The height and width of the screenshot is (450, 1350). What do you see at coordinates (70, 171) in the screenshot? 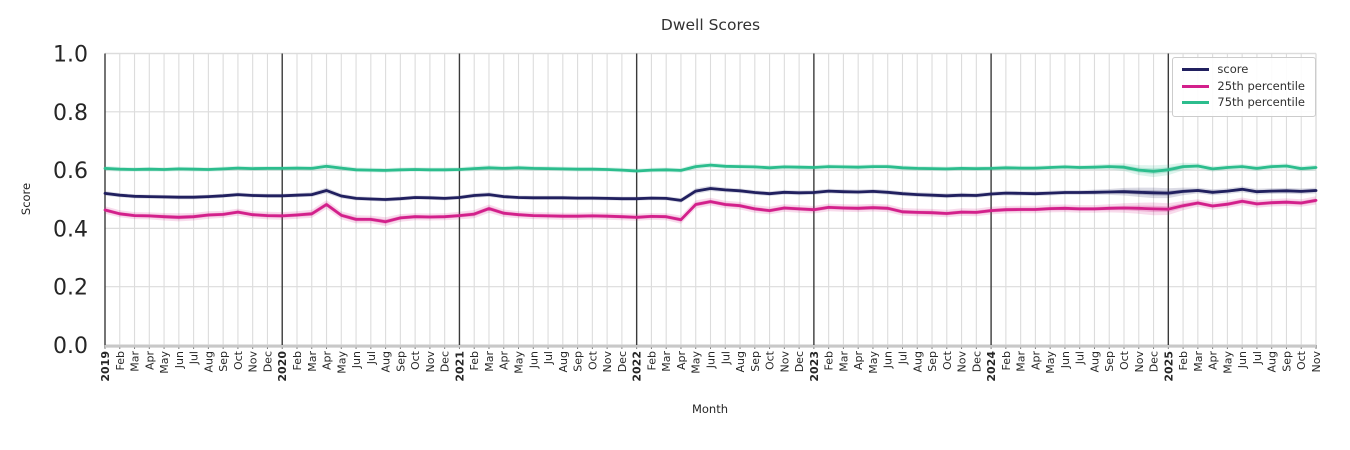
I see `y-tick-label: 0.6` at bounding box center [70, 171].